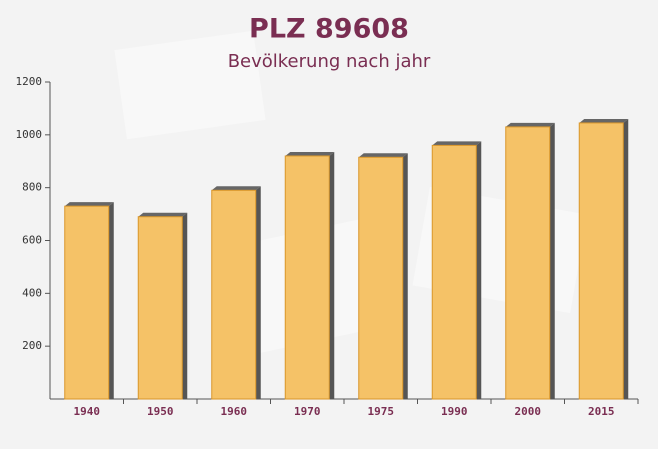 This screenshot has width=658, height=449. Describe the element at coordinates (454, 411) in the screenshot. I see `x-tick-label: 1990` at that location.